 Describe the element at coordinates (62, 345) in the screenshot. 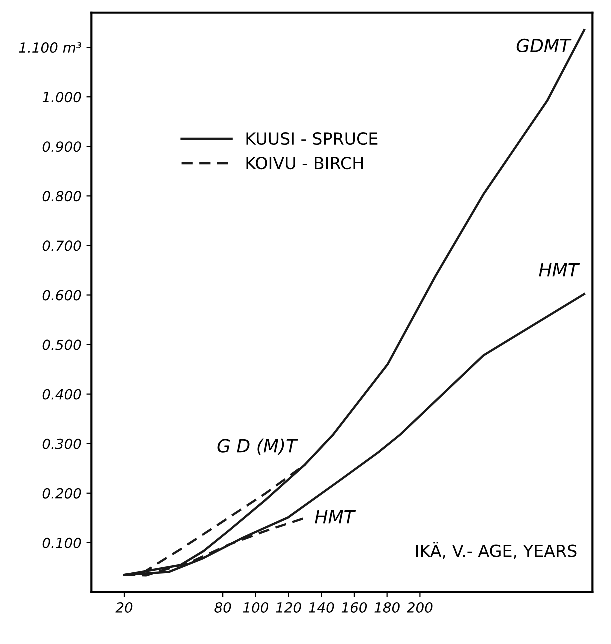

I see `y-tick-label: 0.500` at that location.